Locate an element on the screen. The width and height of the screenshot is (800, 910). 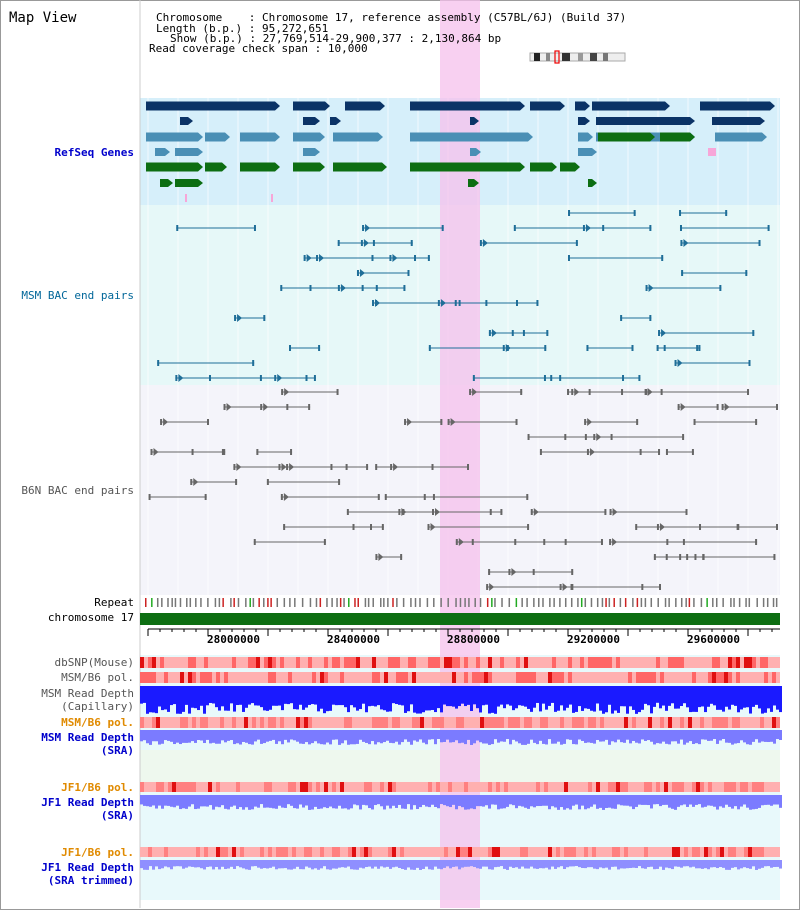
msm-bac-pair-end is located at coordinates (576, 243).